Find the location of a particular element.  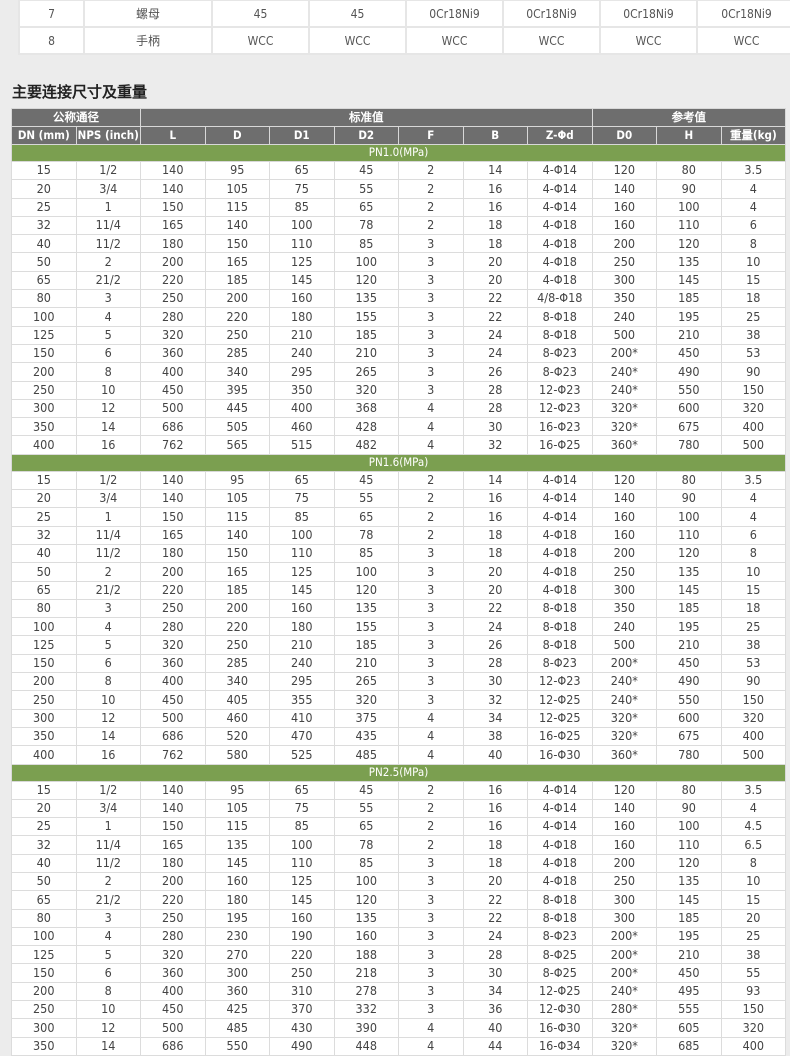

column-header-row: DN (mm) NPS (inch) L D D1 D2 F B Z-Φd D0 H 重量(kg) is located at coordinates (399, 135).